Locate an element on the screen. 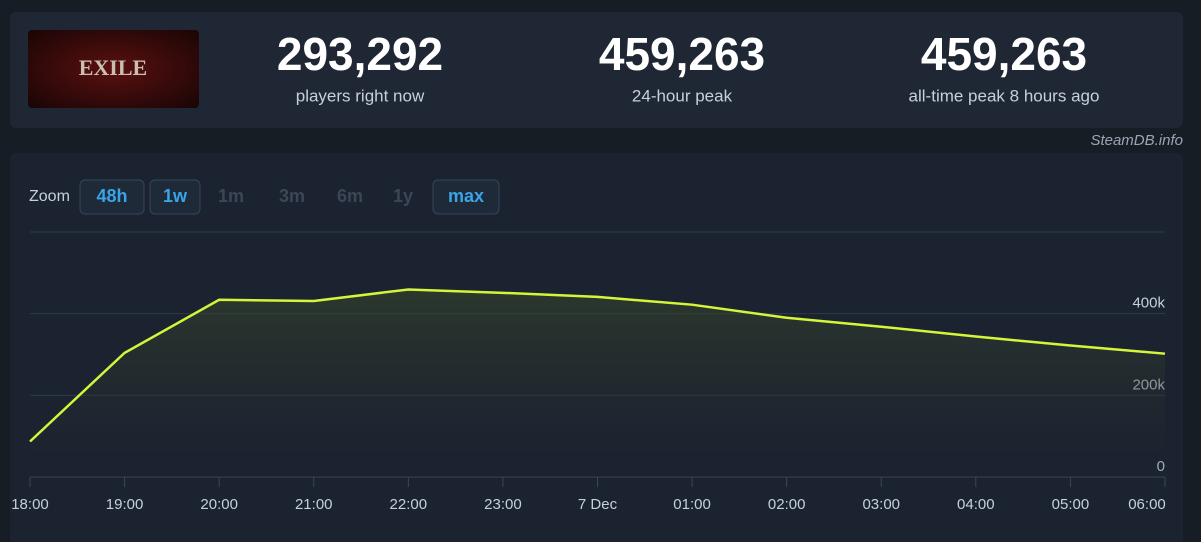 The height and width of the screenshot is (542, 1201). zoom-option: max is located at coordinates (466, 196).